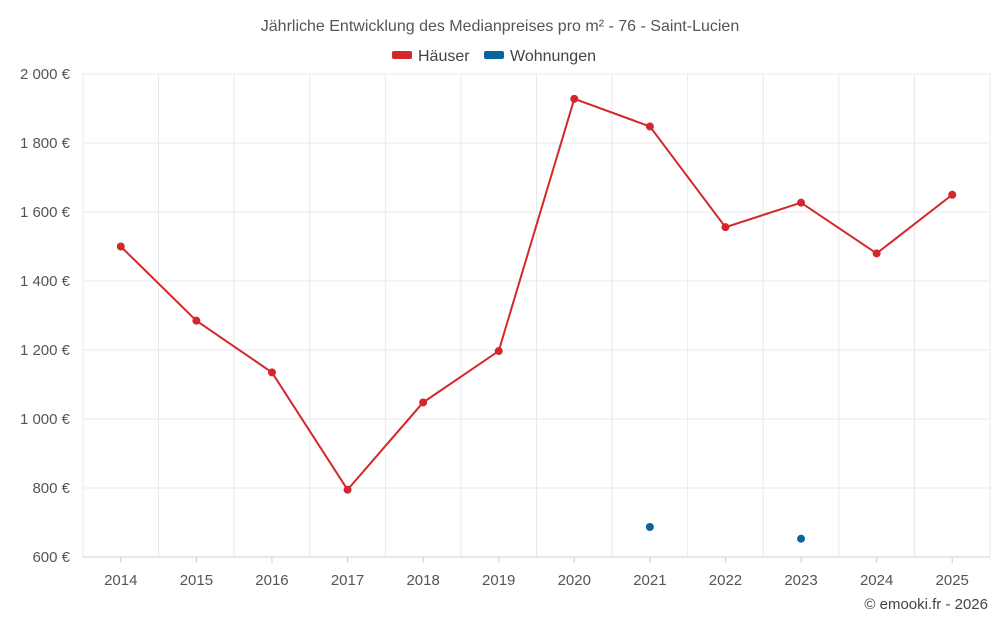  Describe the element at coordinates (926, 604) in the screenshot. I see `credit: © emooki.fr - 2026` at that location.